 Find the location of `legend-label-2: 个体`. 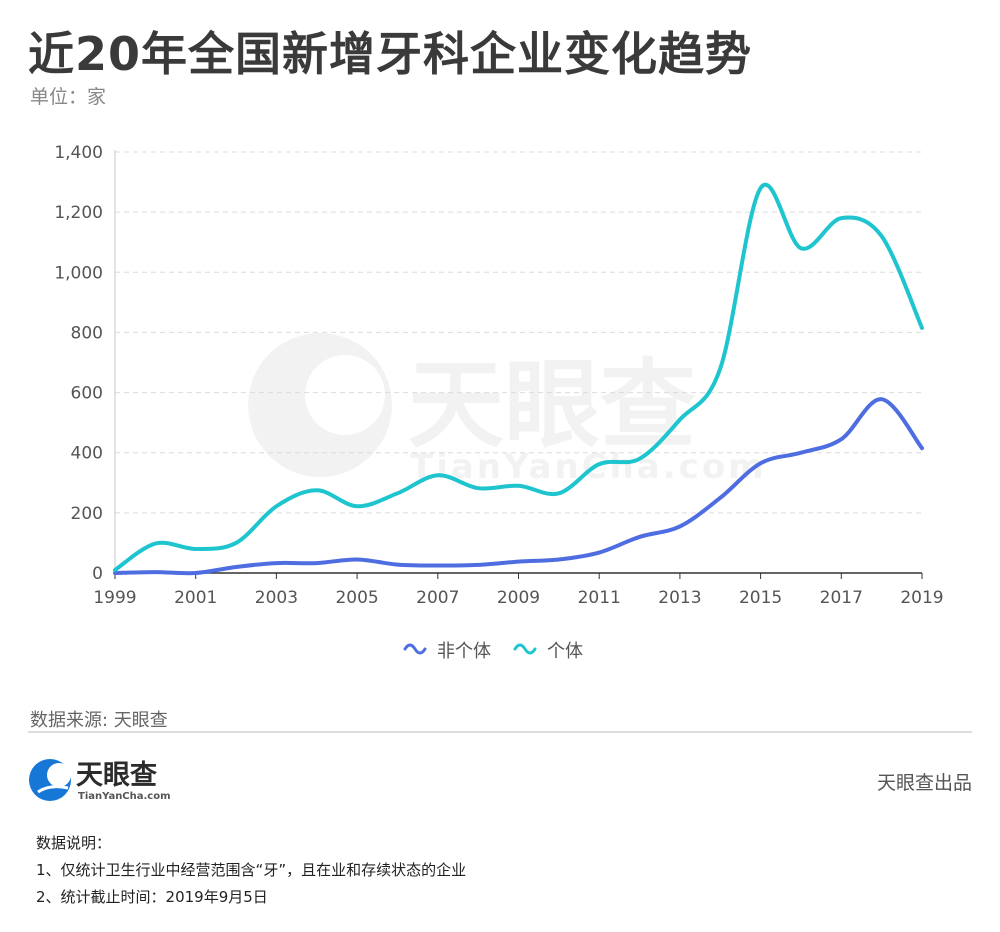

legend-label-2: 个体 is located at coordinates (565, 651).